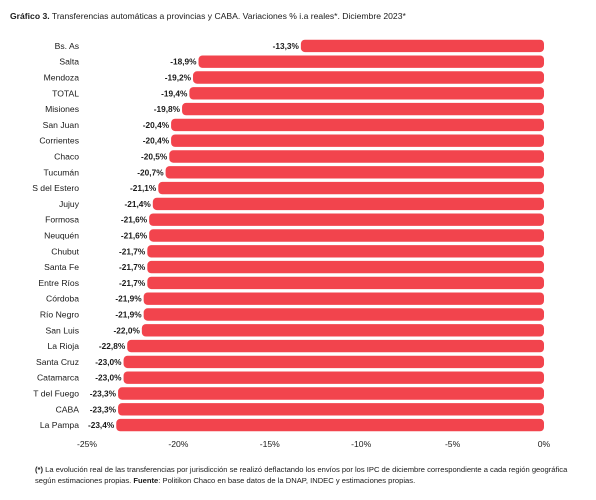 The width and height of the screenshot is (596, 500). I want to click on value-label: -22,8%, so click(112, 346).